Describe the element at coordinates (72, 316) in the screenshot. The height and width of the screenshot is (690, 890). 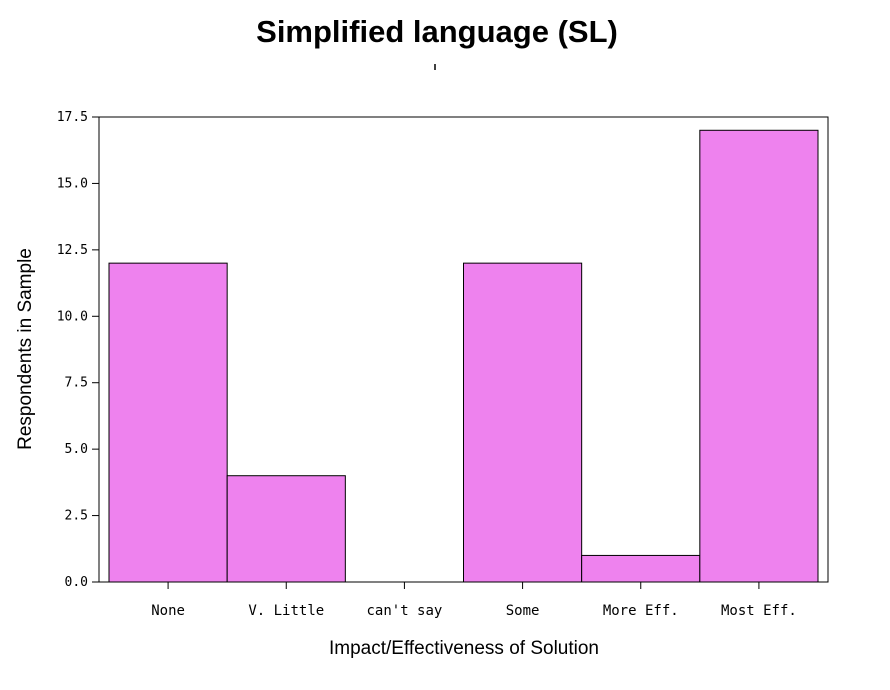
I see `y-tick-label-4: 10.0` at that location.